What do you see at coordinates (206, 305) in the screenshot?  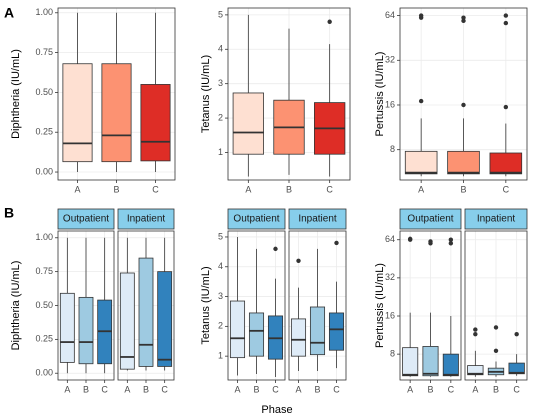 I see `y-axis-title: Tetanus (IU/mL)` at bounding box center [206, 305].